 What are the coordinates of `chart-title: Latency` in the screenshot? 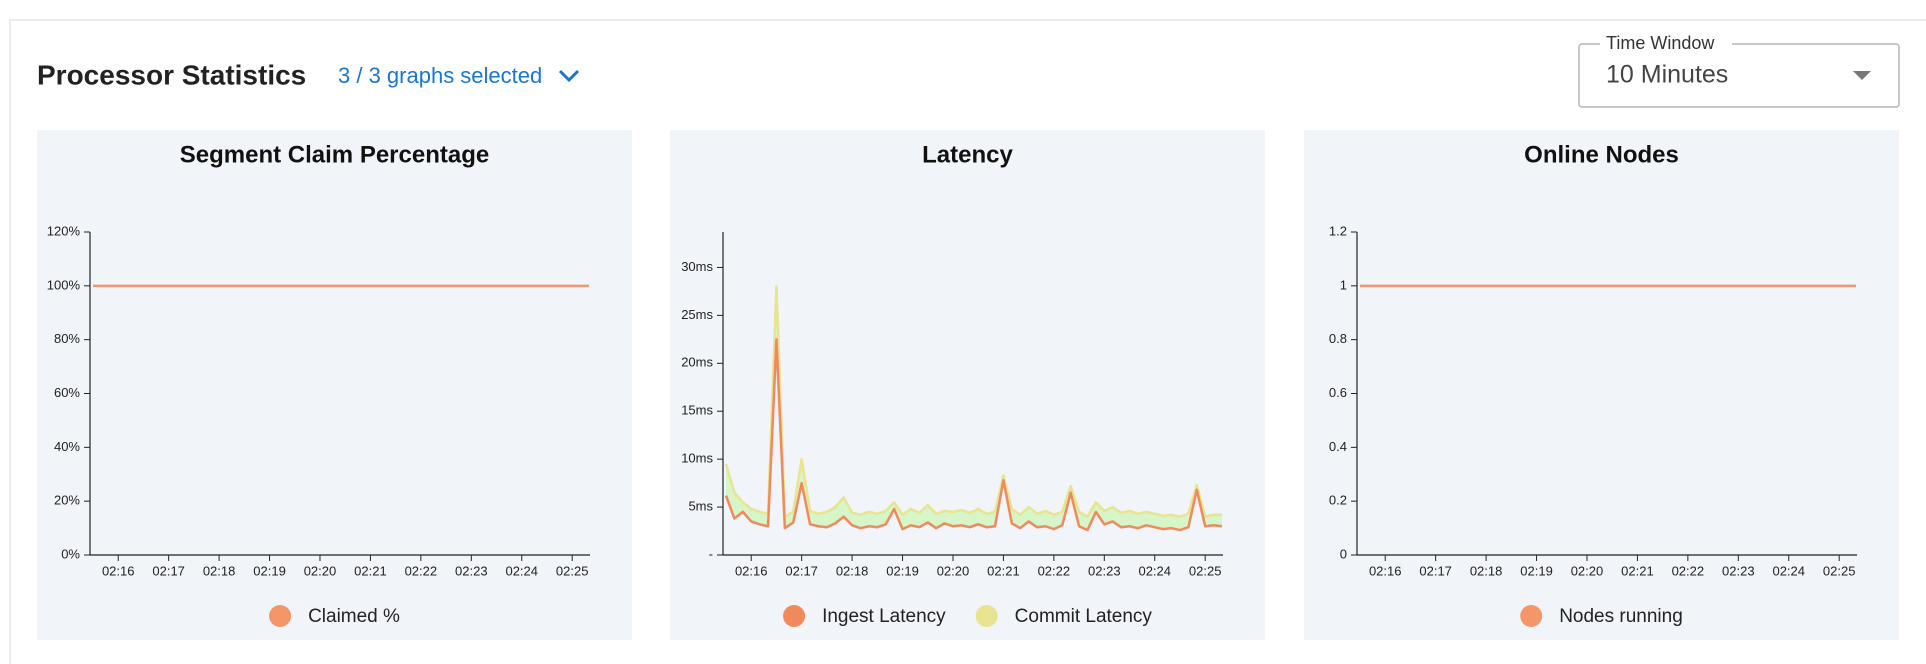 It's located at (967, 154).